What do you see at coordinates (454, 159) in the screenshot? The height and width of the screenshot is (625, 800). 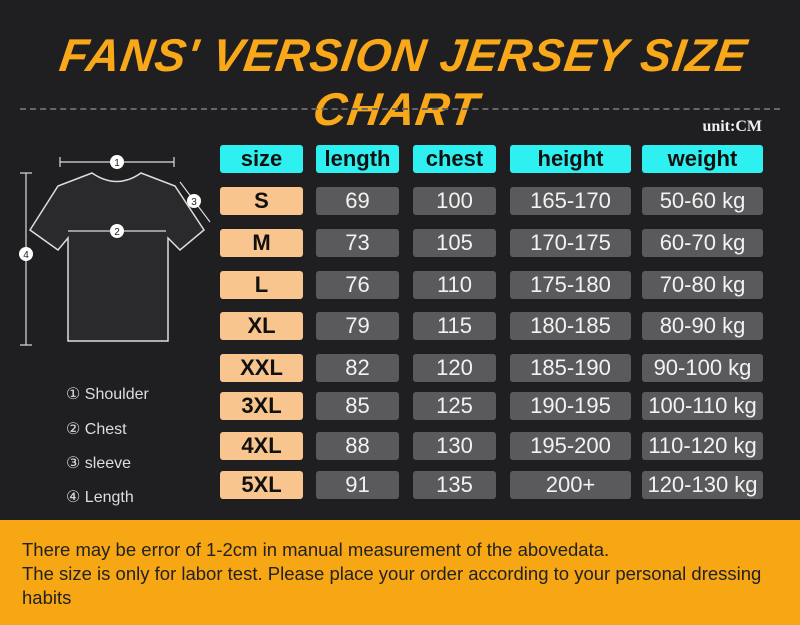 I see `header-chest: chest` at bounding box center [454, 159].